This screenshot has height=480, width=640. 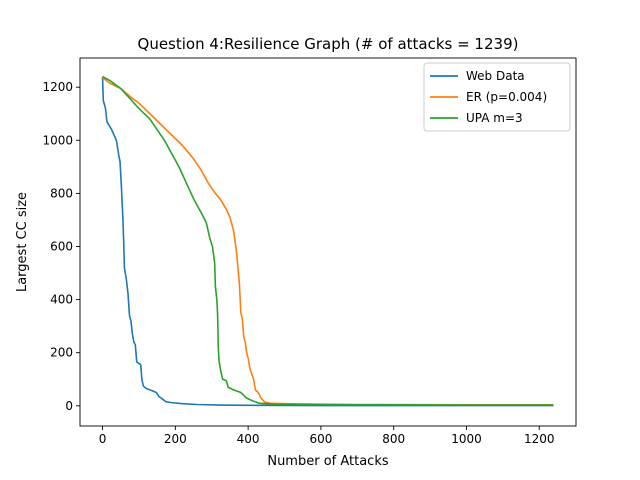 I want to click on y-tick-label: 1200, so click(x=57, y=87).